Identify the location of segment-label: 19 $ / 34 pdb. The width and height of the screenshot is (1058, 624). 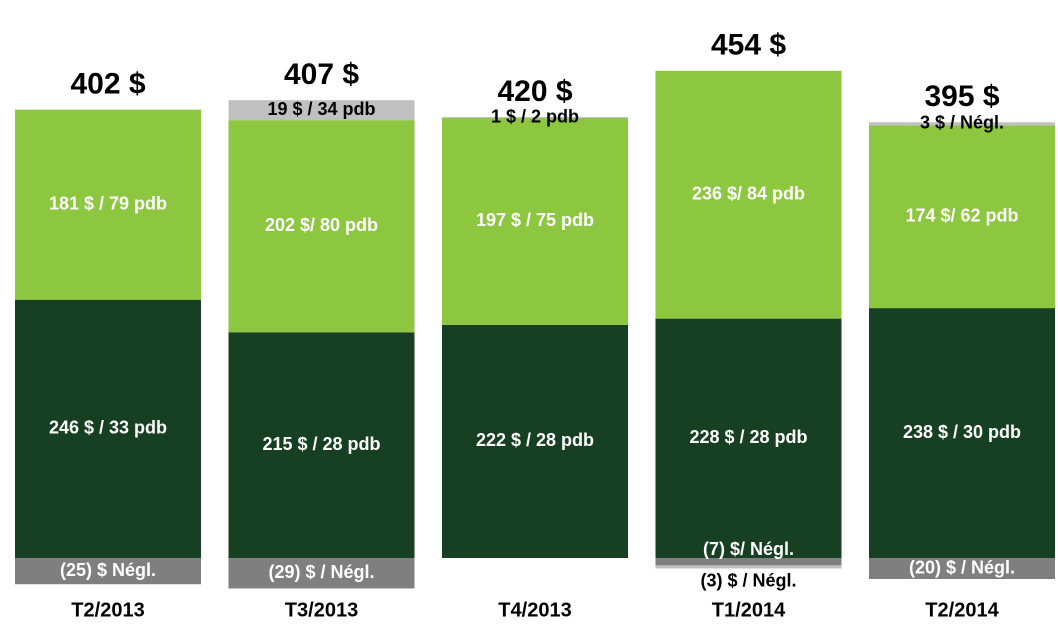
(321, 109).